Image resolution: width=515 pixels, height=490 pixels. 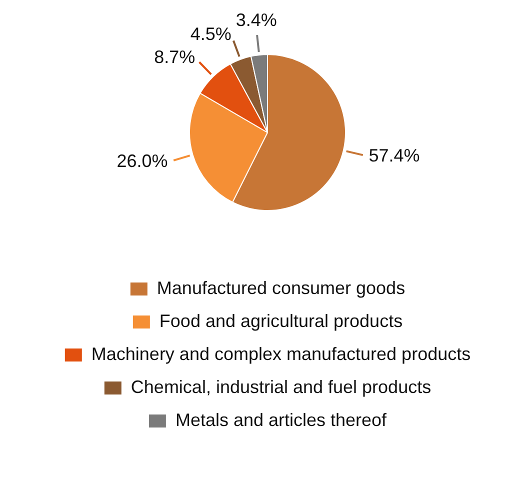 I want to click on legend-label: Machinery and complex manufactured products, so click(x=281, y=354).